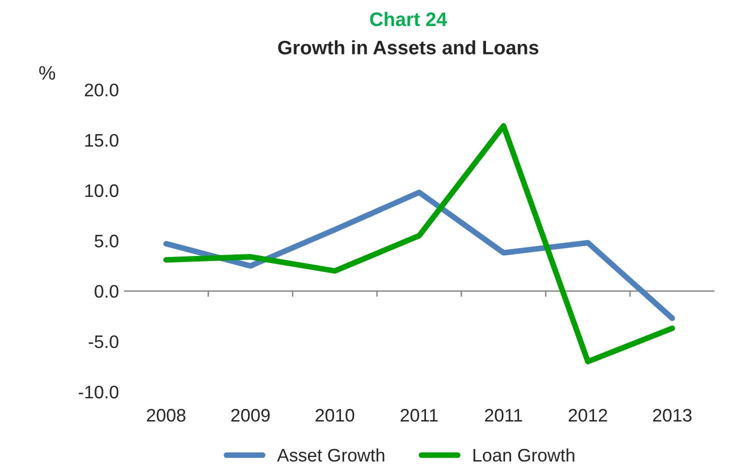 The image size is (729, 472). Describe the element at coordinates (335, 415) in the screenshot. I see `x-tick-label: 2010` at that location.